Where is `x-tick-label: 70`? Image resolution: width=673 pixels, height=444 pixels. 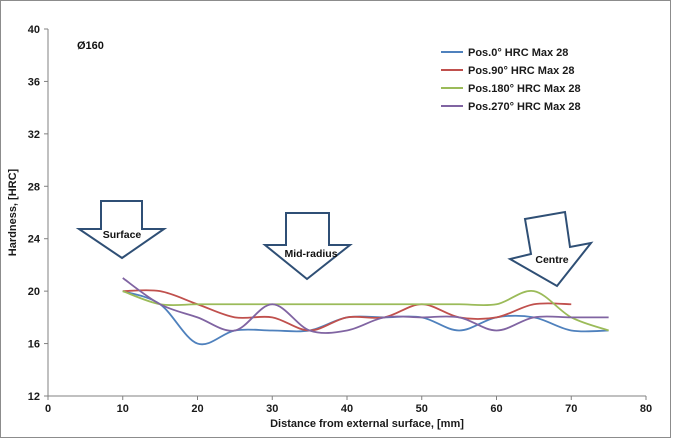 x-tick-label: 70 is located at coordinates (571, 409).